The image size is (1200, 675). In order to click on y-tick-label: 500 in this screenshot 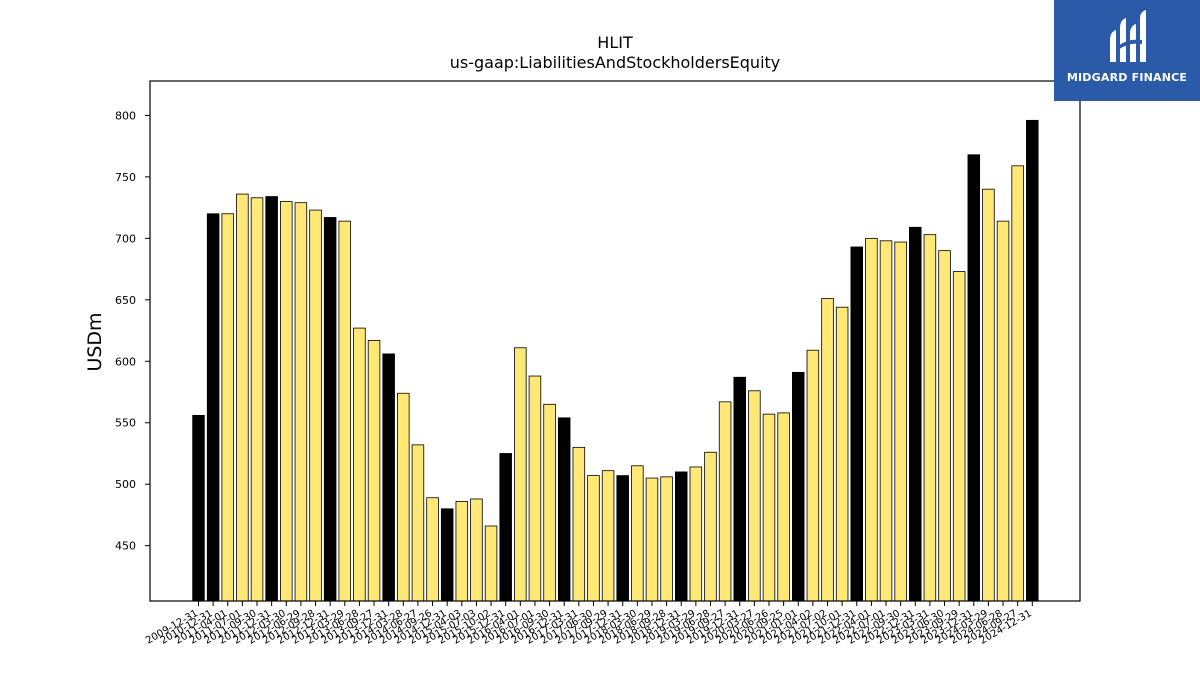, I will do `click(125, 484)`.